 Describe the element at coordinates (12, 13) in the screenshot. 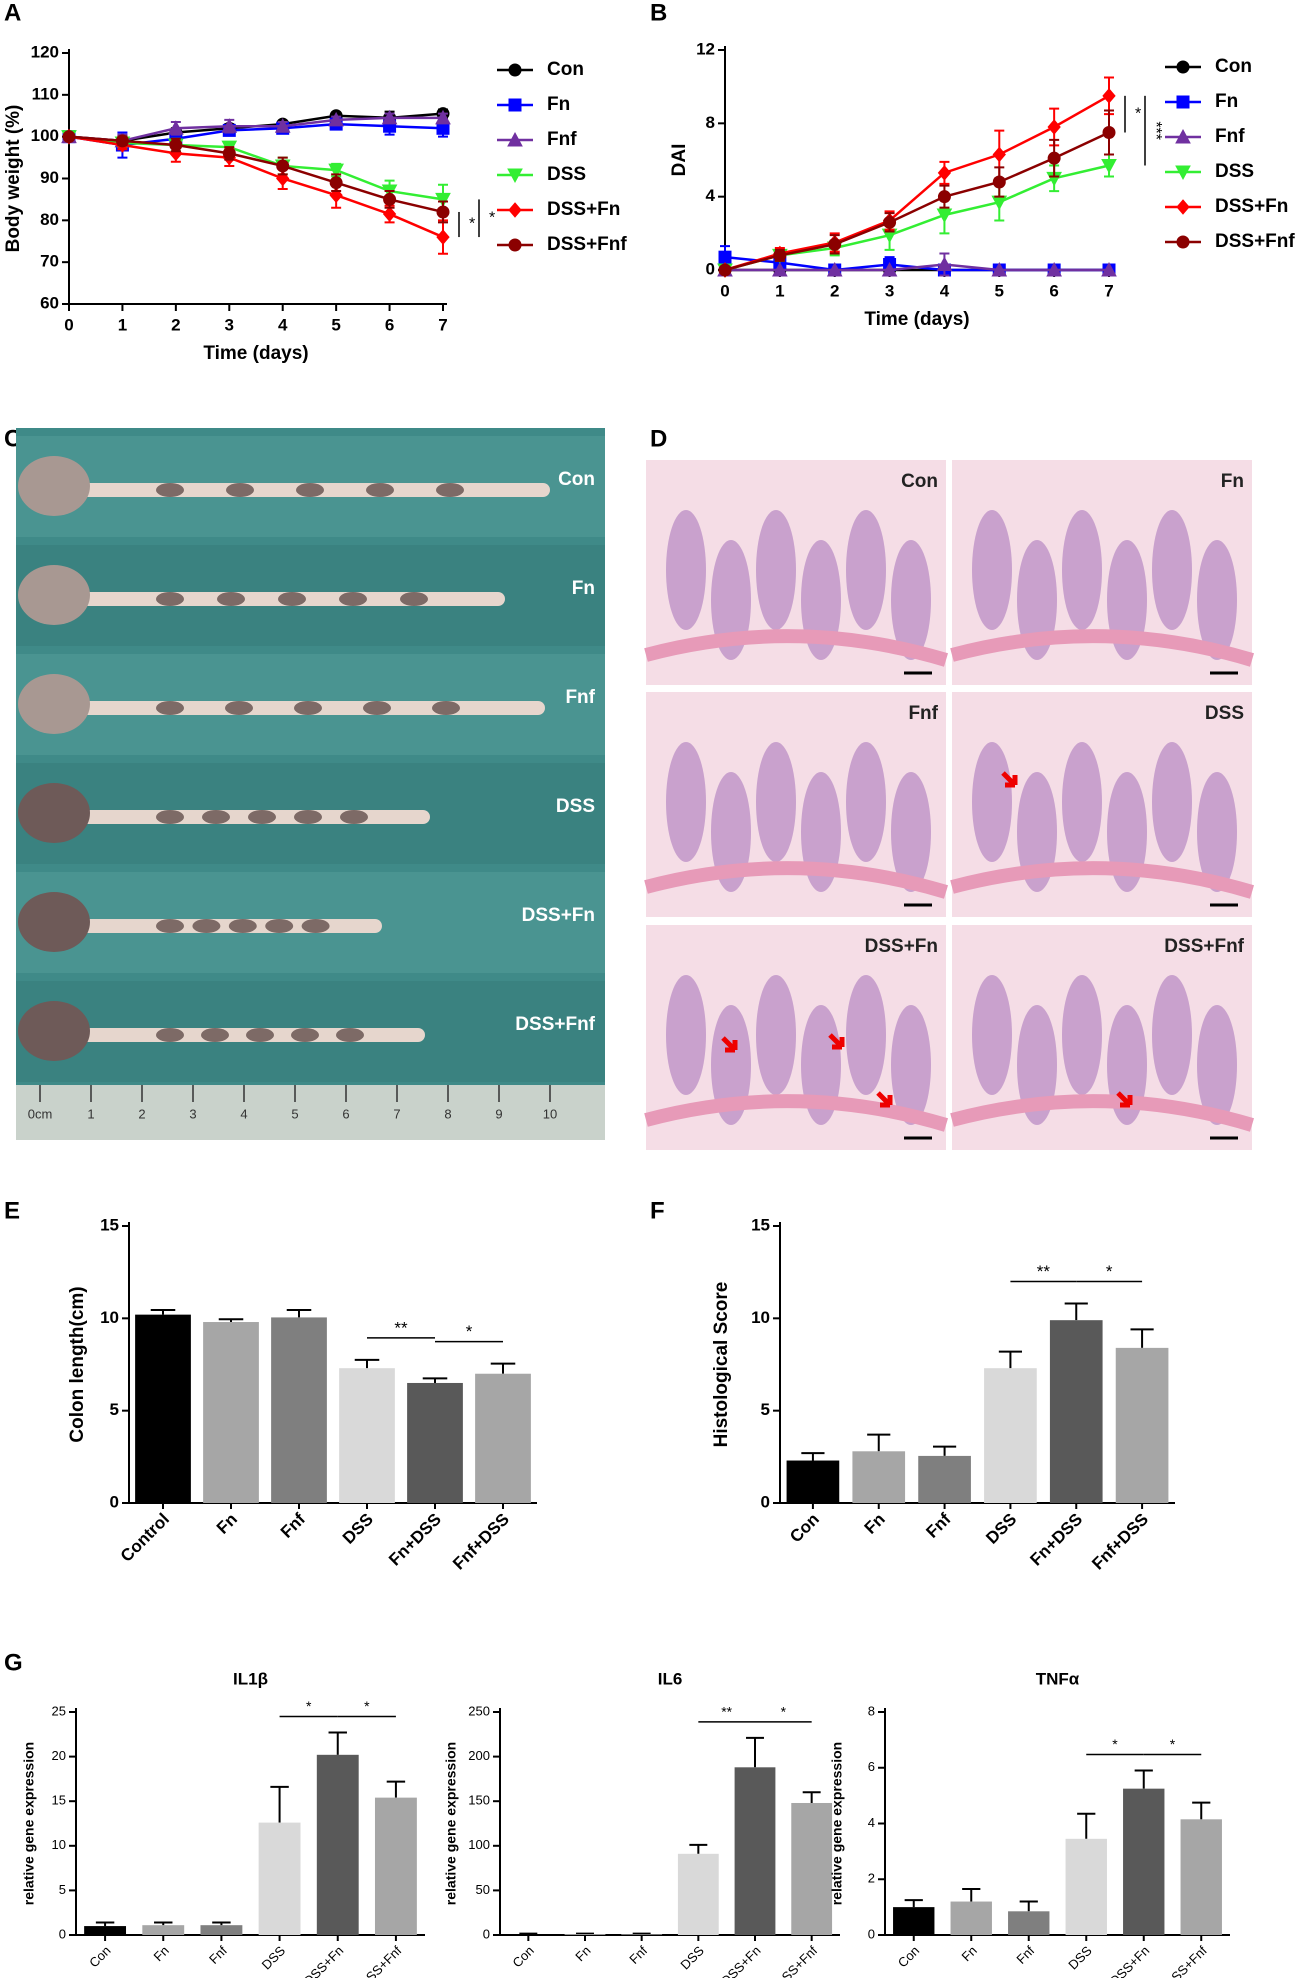

I see `panel-letter: A` at that location.